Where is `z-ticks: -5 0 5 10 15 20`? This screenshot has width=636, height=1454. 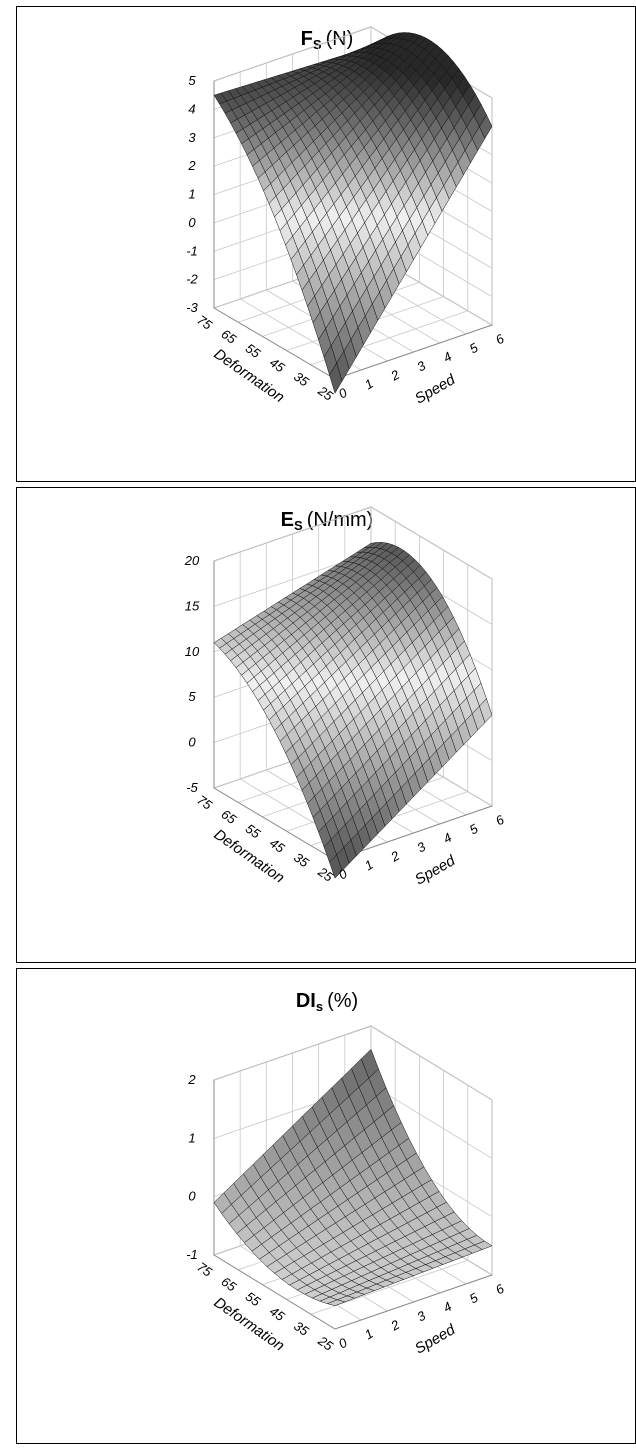 z-ticks: -5 0 5 10 15 20 is located at coordinates (192, 674).